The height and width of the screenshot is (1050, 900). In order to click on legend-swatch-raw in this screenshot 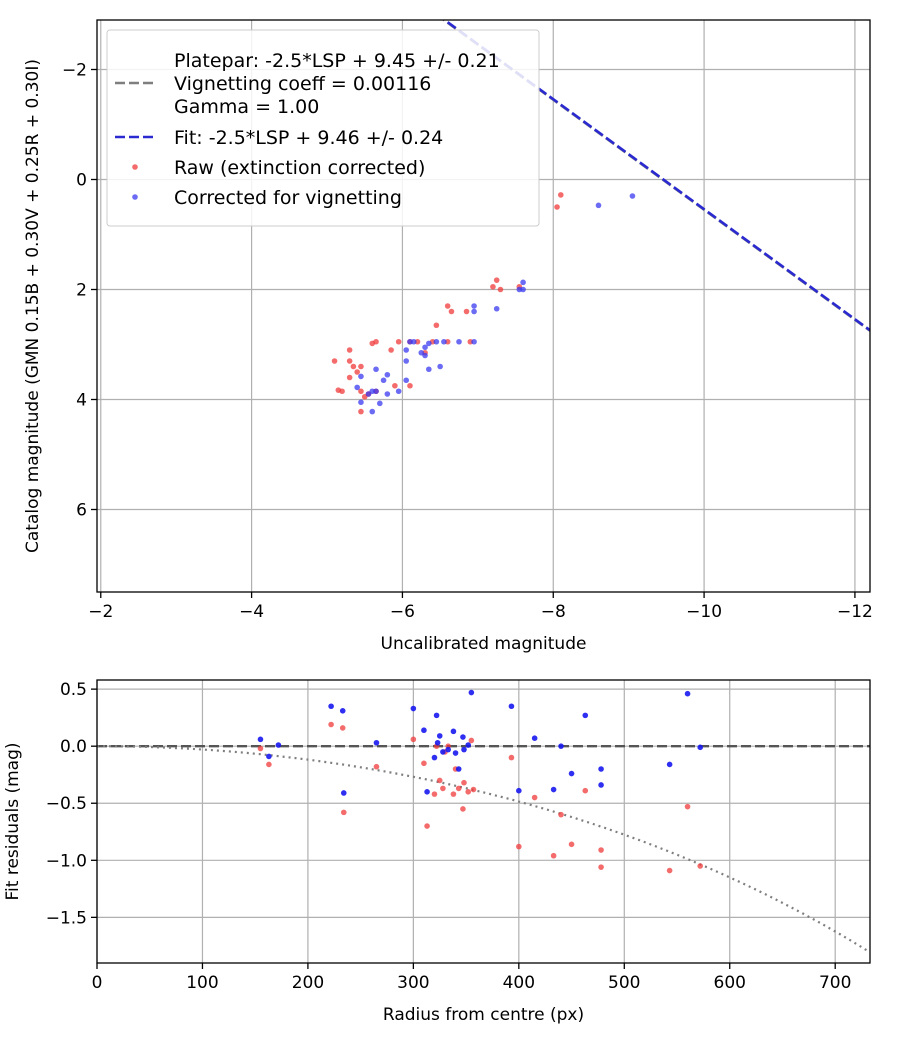, I will do `click(135, 167)`.